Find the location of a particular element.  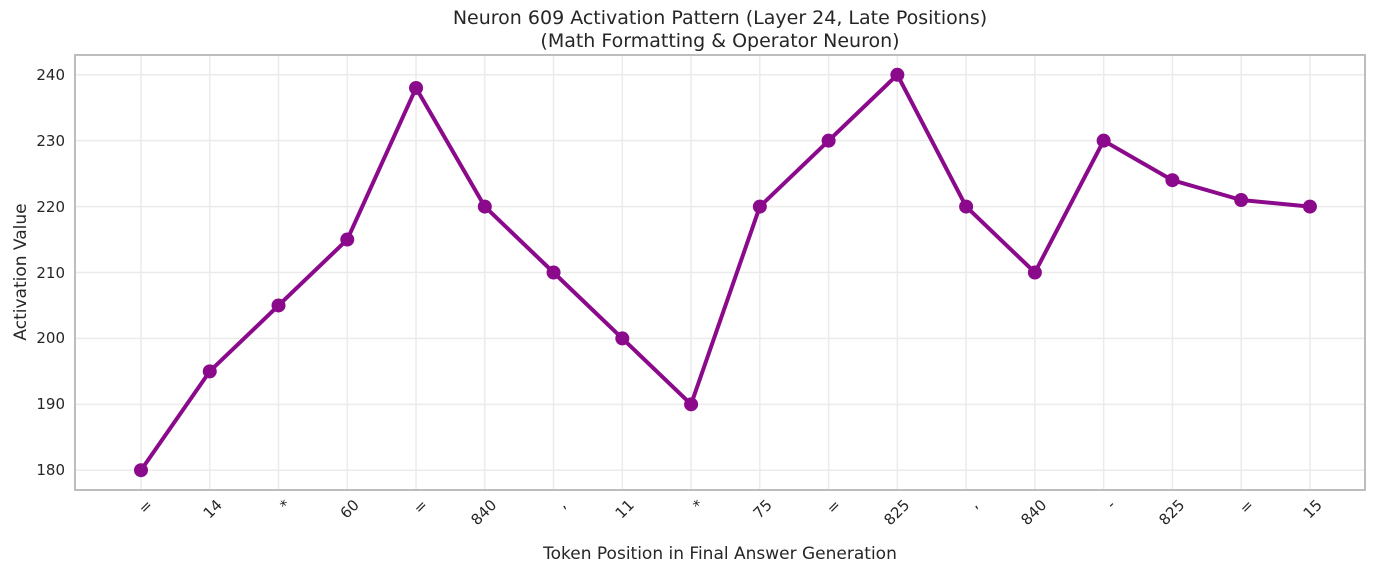

y-tick-label: 180 is located at coordinates (50, 470).